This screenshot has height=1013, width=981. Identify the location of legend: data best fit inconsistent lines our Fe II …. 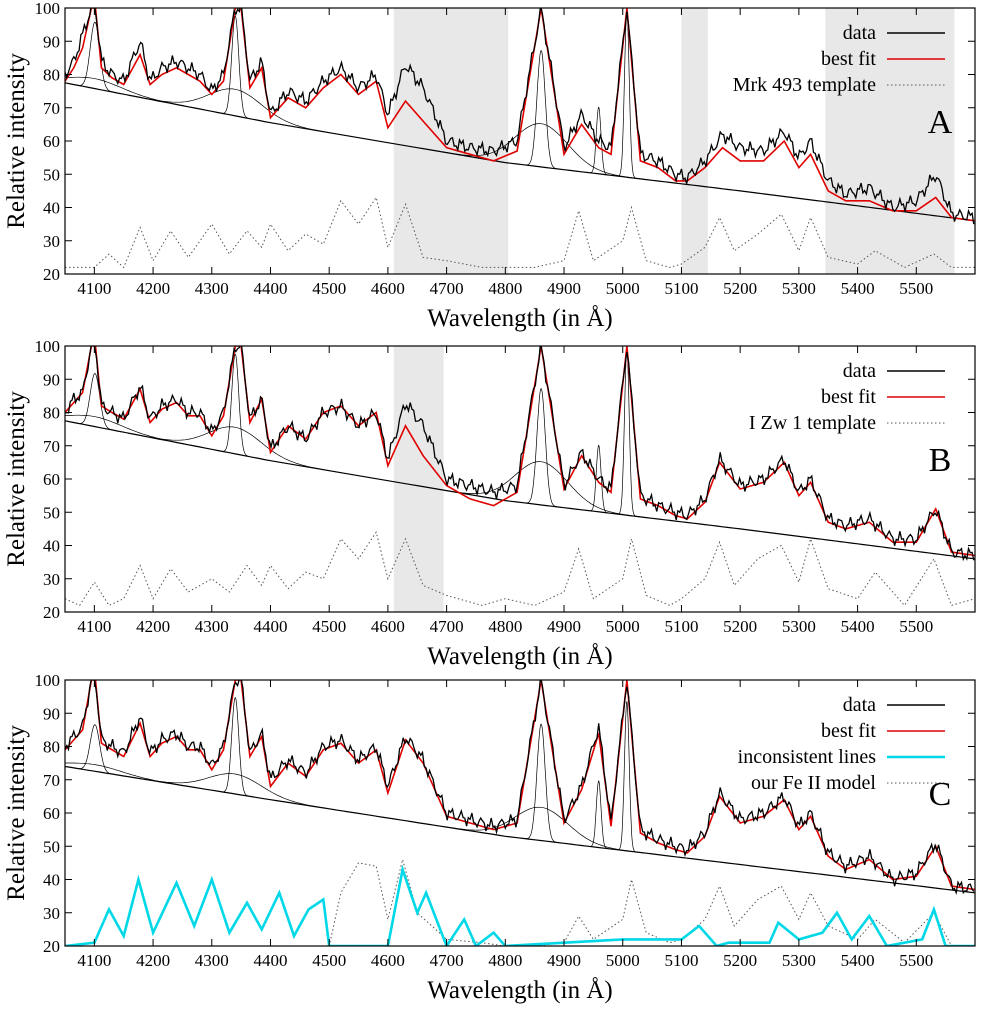
(841, 744).